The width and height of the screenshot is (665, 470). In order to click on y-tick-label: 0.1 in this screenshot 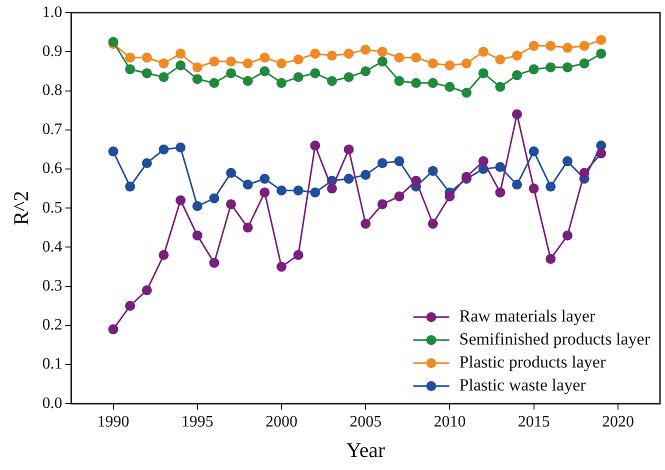, I will do `click(52, 364)`.